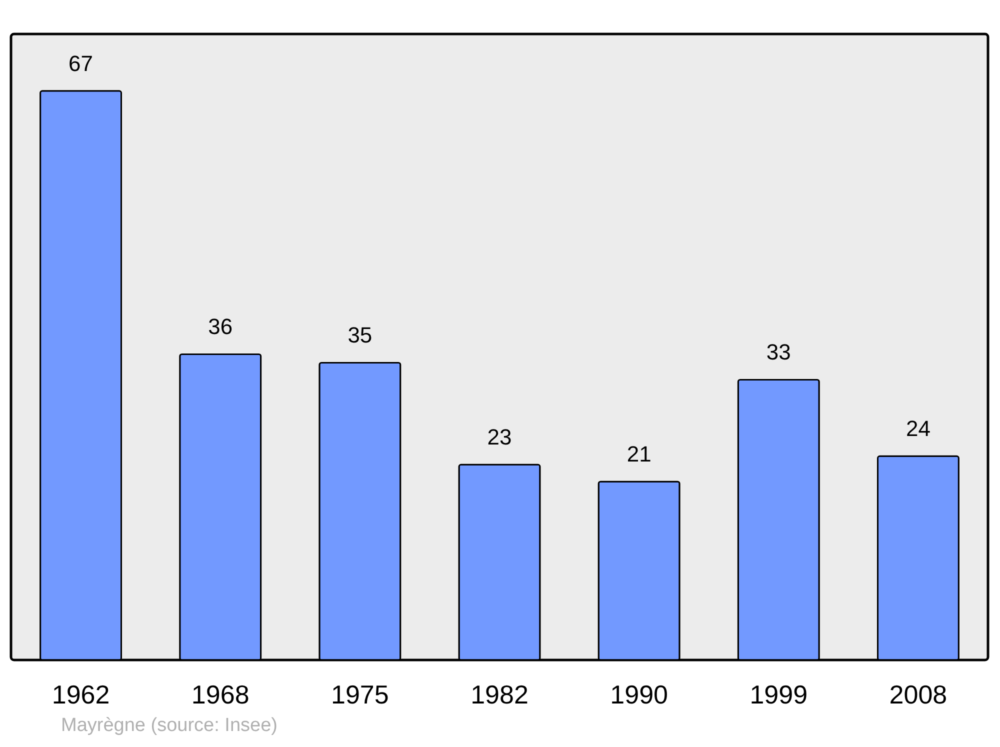 The height and width of the screenshot is (747, 1000). Describe the element at coordinates (779, 695) in the screenshot. I see `x-tick-label: 1999` at that location.